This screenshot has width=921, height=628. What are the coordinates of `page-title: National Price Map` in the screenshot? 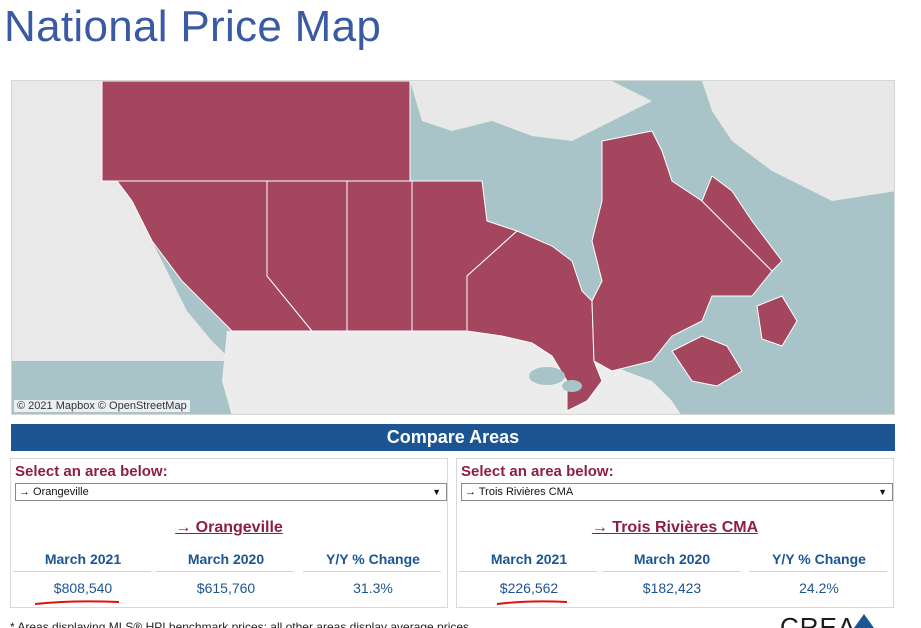 It's located at (193, 26).